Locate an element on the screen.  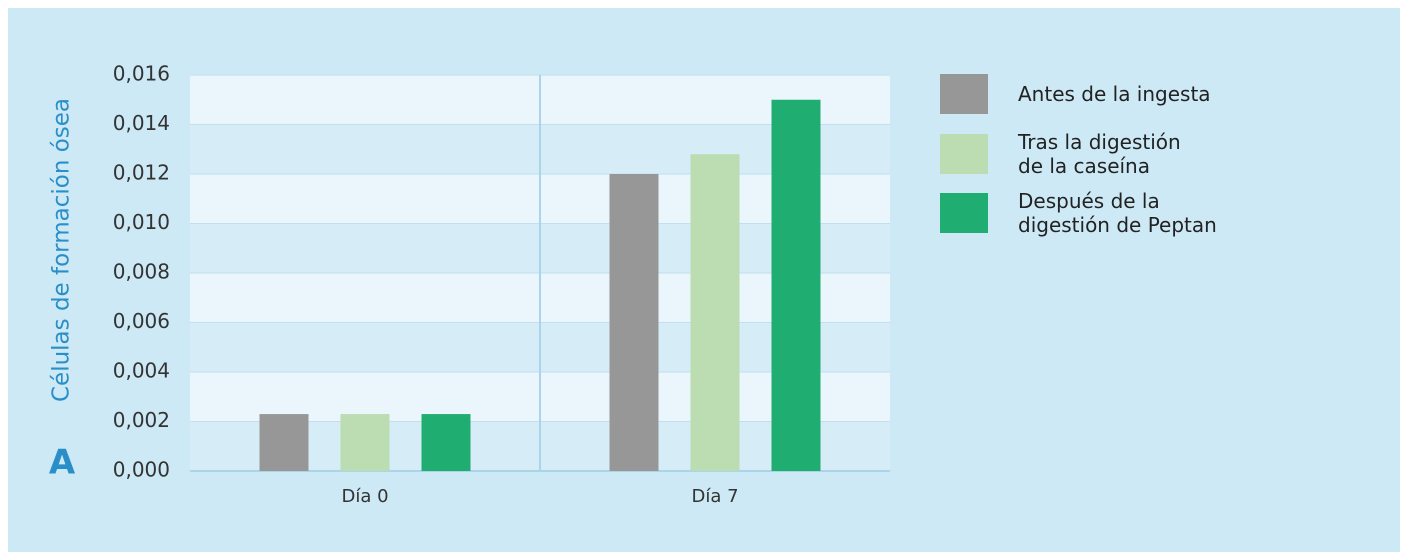
y-tick-label: 0,008 is located at coordinates (141, 272).